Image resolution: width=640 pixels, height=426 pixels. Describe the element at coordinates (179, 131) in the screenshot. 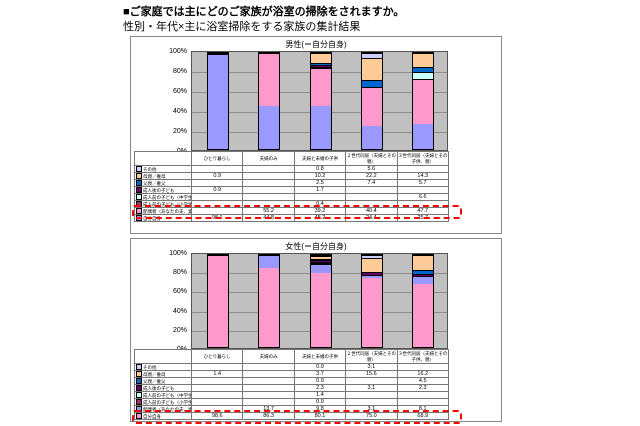

I see `y-axis-label: 20%` at that location.